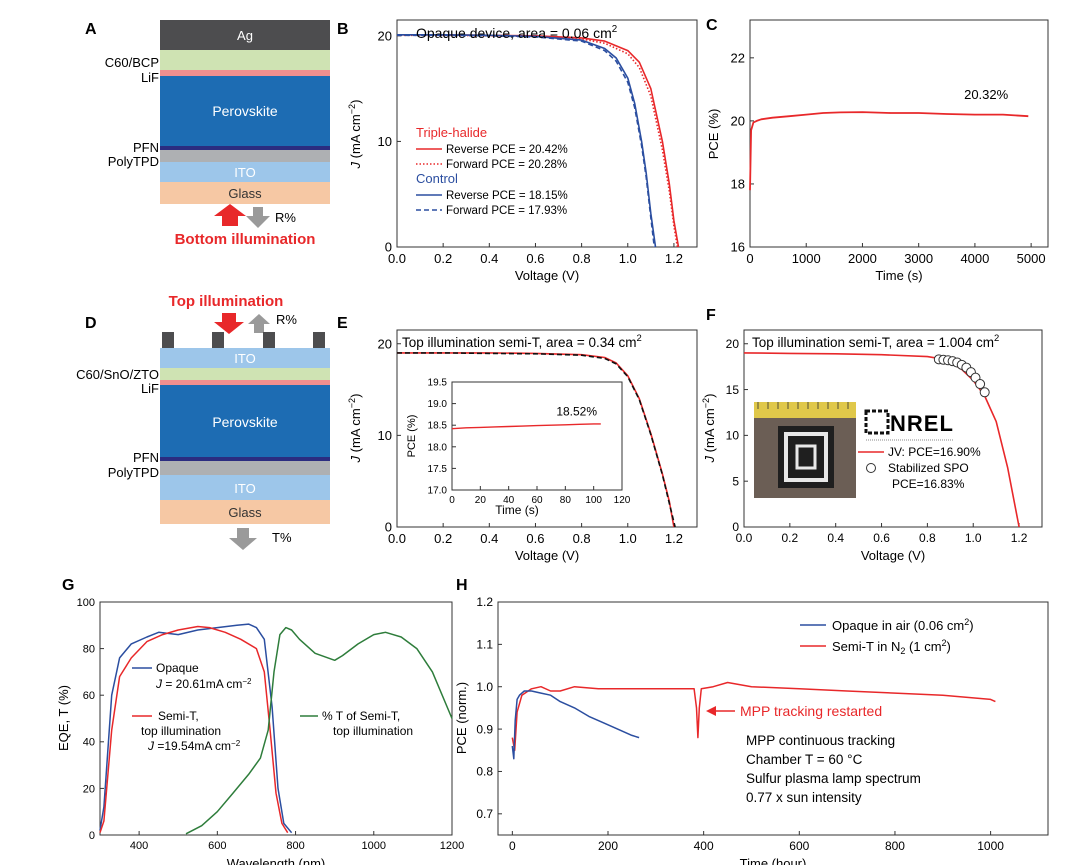 The width and height of the screenshot is (1080, 865). I want to click on y-axis-label: PCE (norm.), so click(461, 718).